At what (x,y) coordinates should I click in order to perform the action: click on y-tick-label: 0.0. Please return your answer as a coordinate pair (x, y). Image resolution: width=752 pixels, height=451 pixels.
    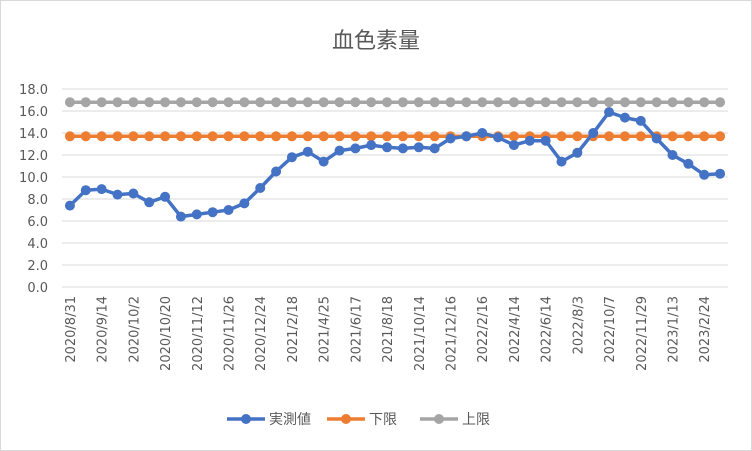
    Looking at the image, I should click on (37, 288).